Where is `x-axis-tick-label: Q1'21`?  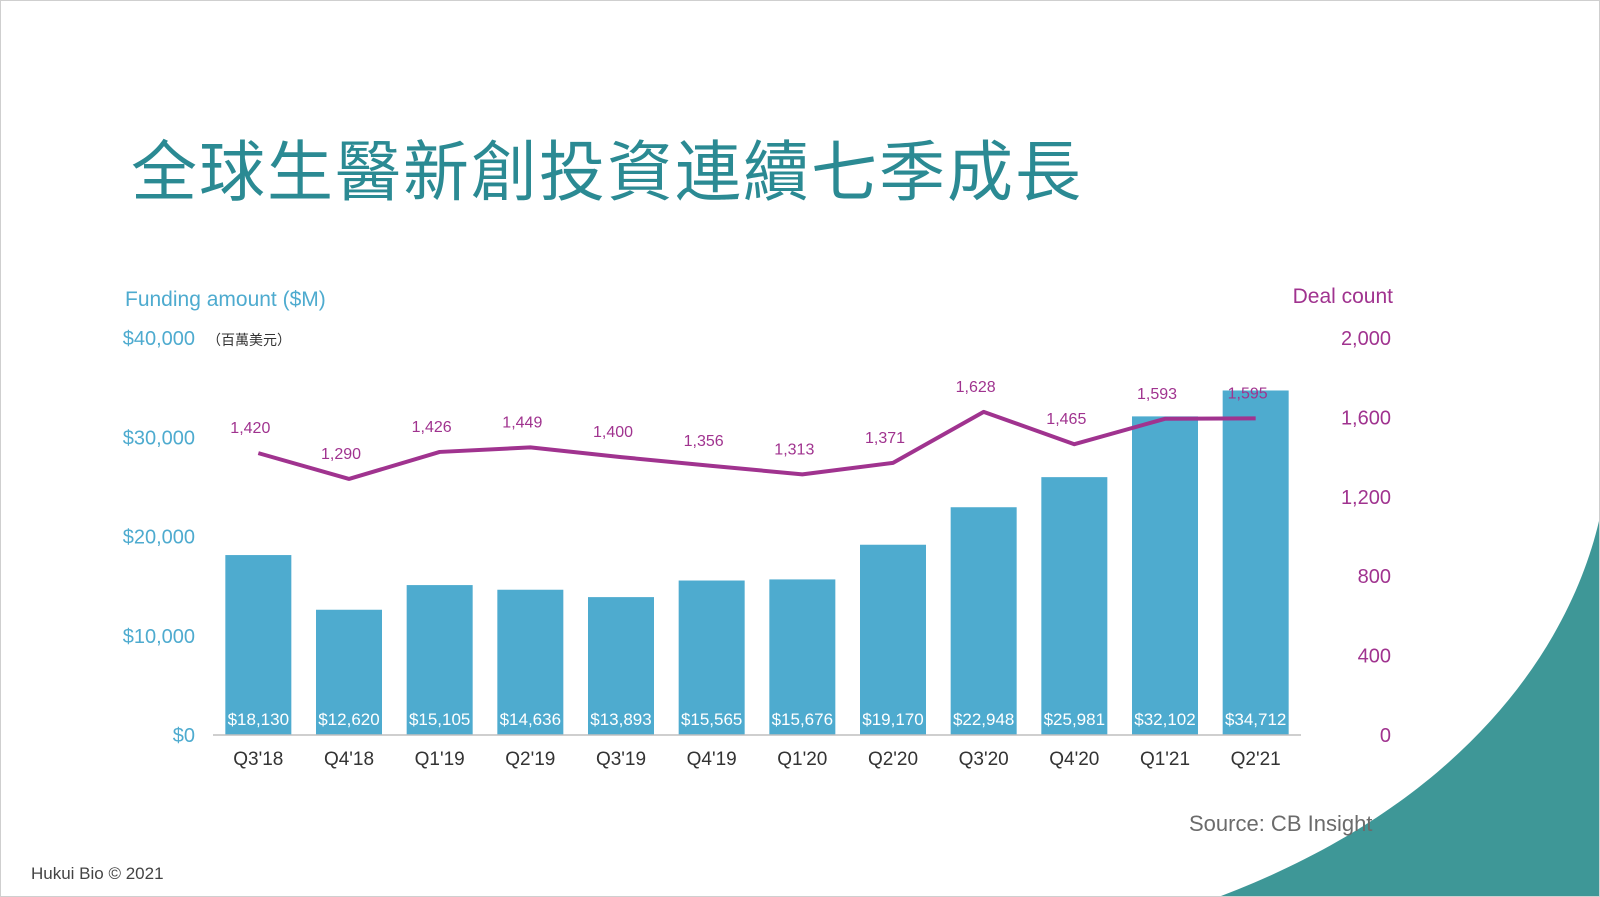
x-axis-tick-label: Q1'21 is located at coordinates (1165, 759).